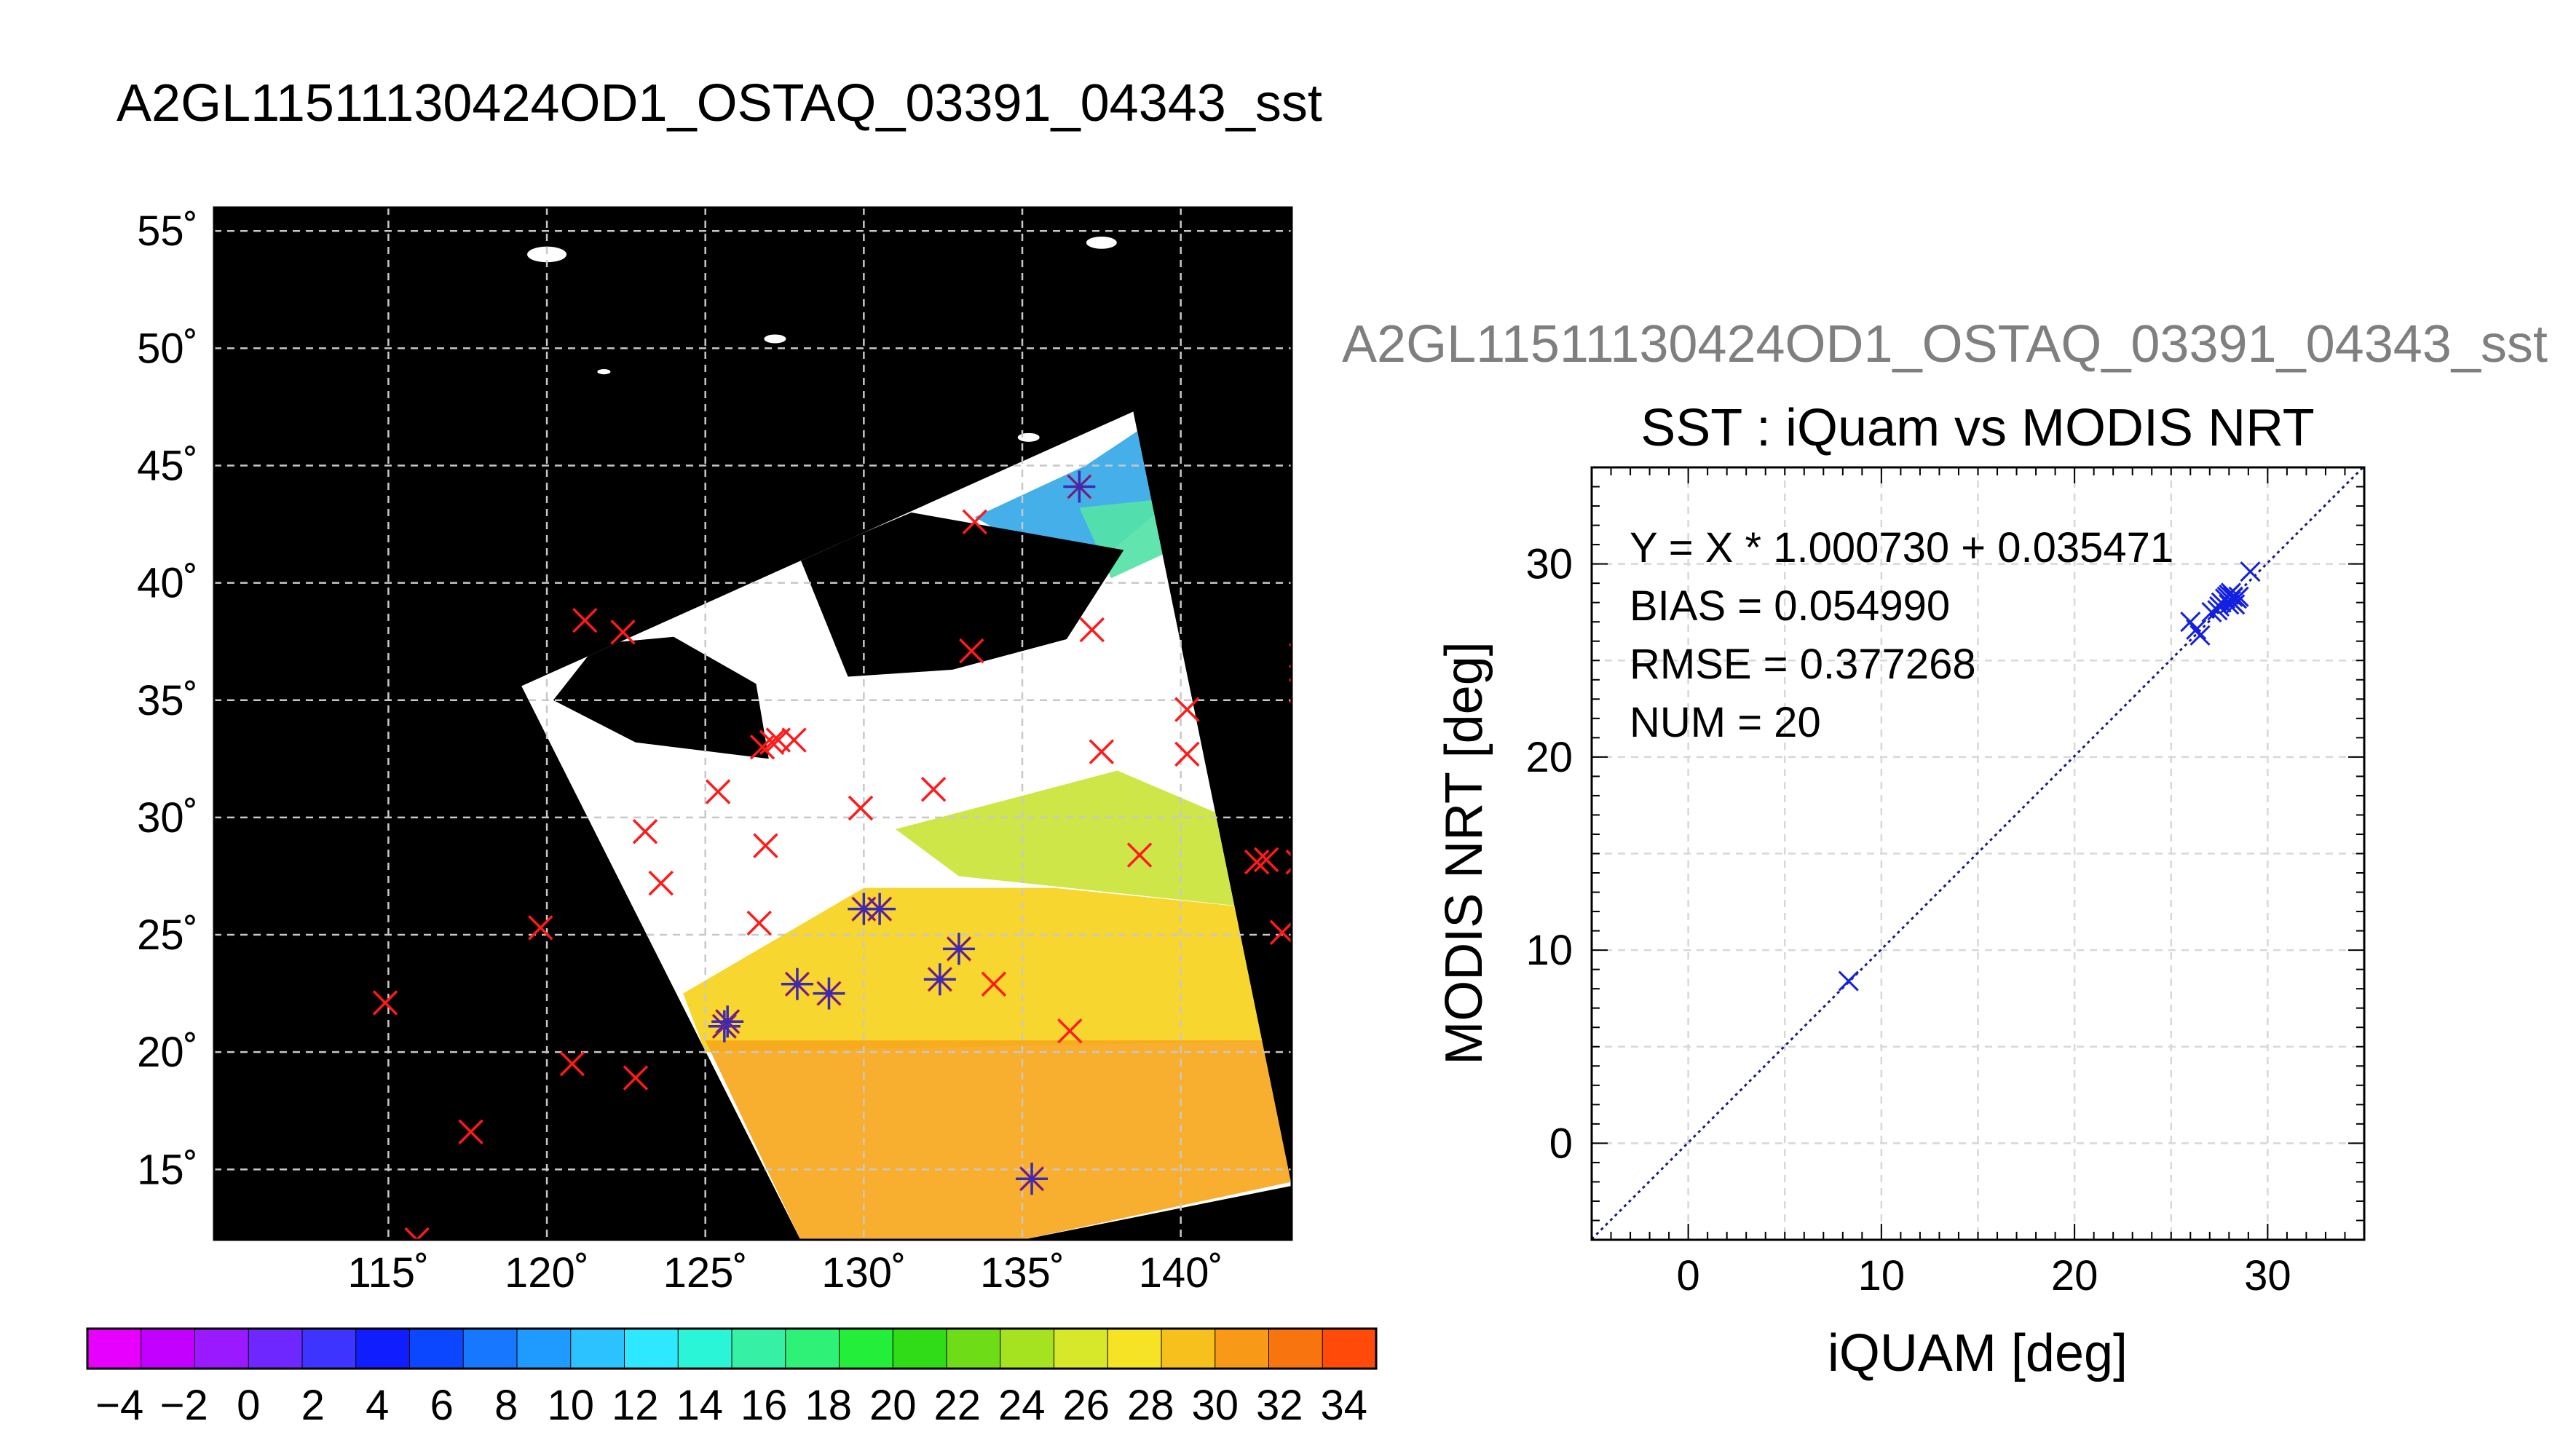 The width and height of the screenshot is (2555, 1456). What do you see at coordinates (1181, 1273) in the screenshot?
I see `map-x-tick-label: 140˚` at bounding box center [1181, 1273].